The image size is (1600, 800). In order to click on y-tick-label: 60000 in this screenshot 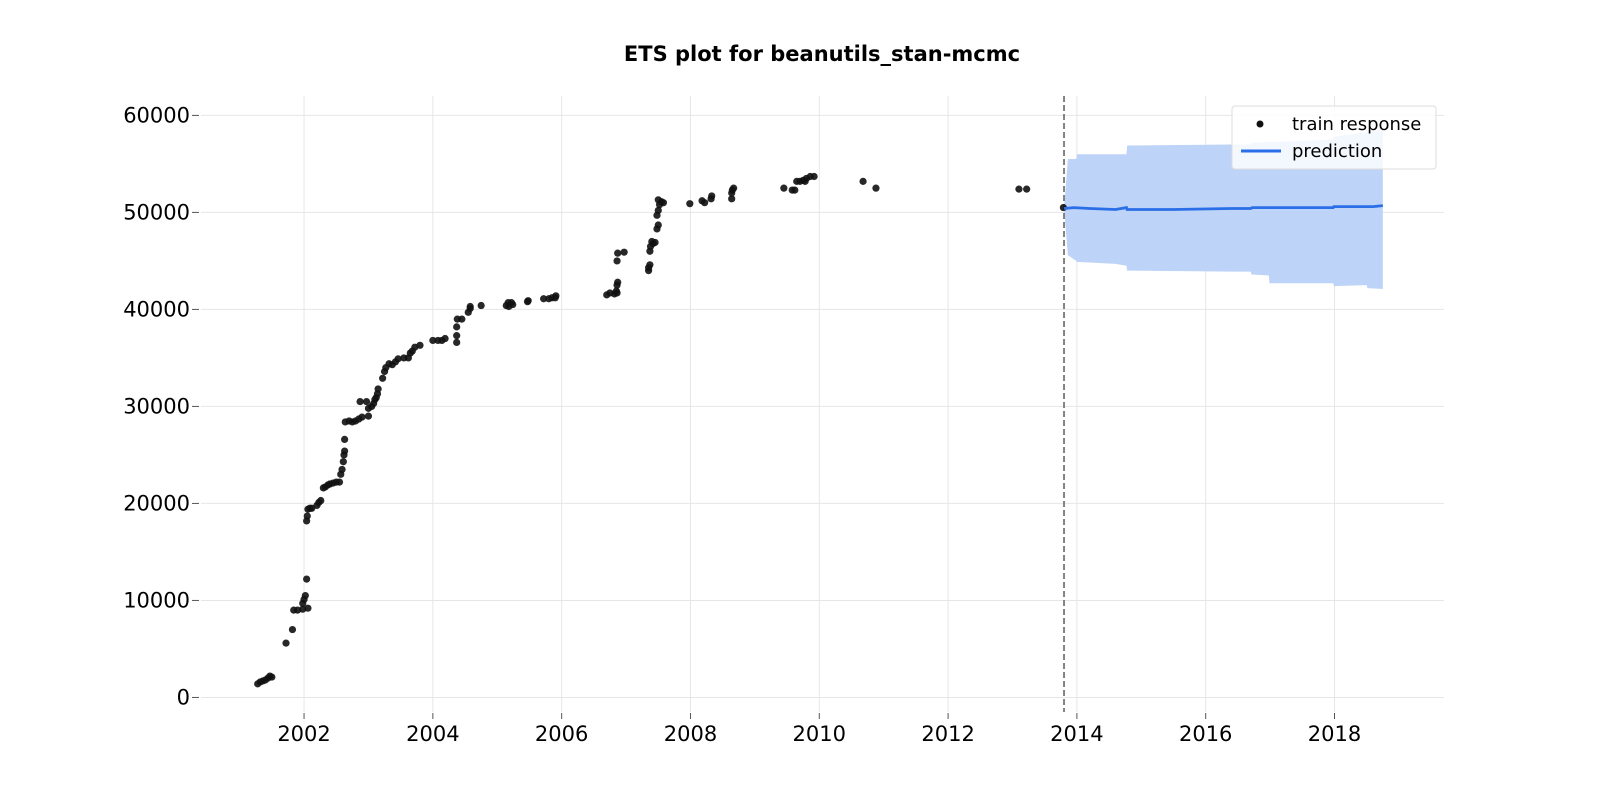, I will do `click(156, 115)`.